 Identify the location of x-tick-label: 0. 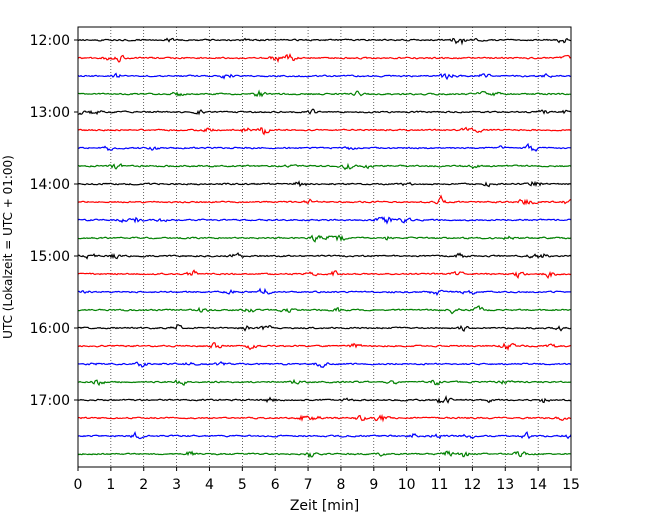
(78, 485).